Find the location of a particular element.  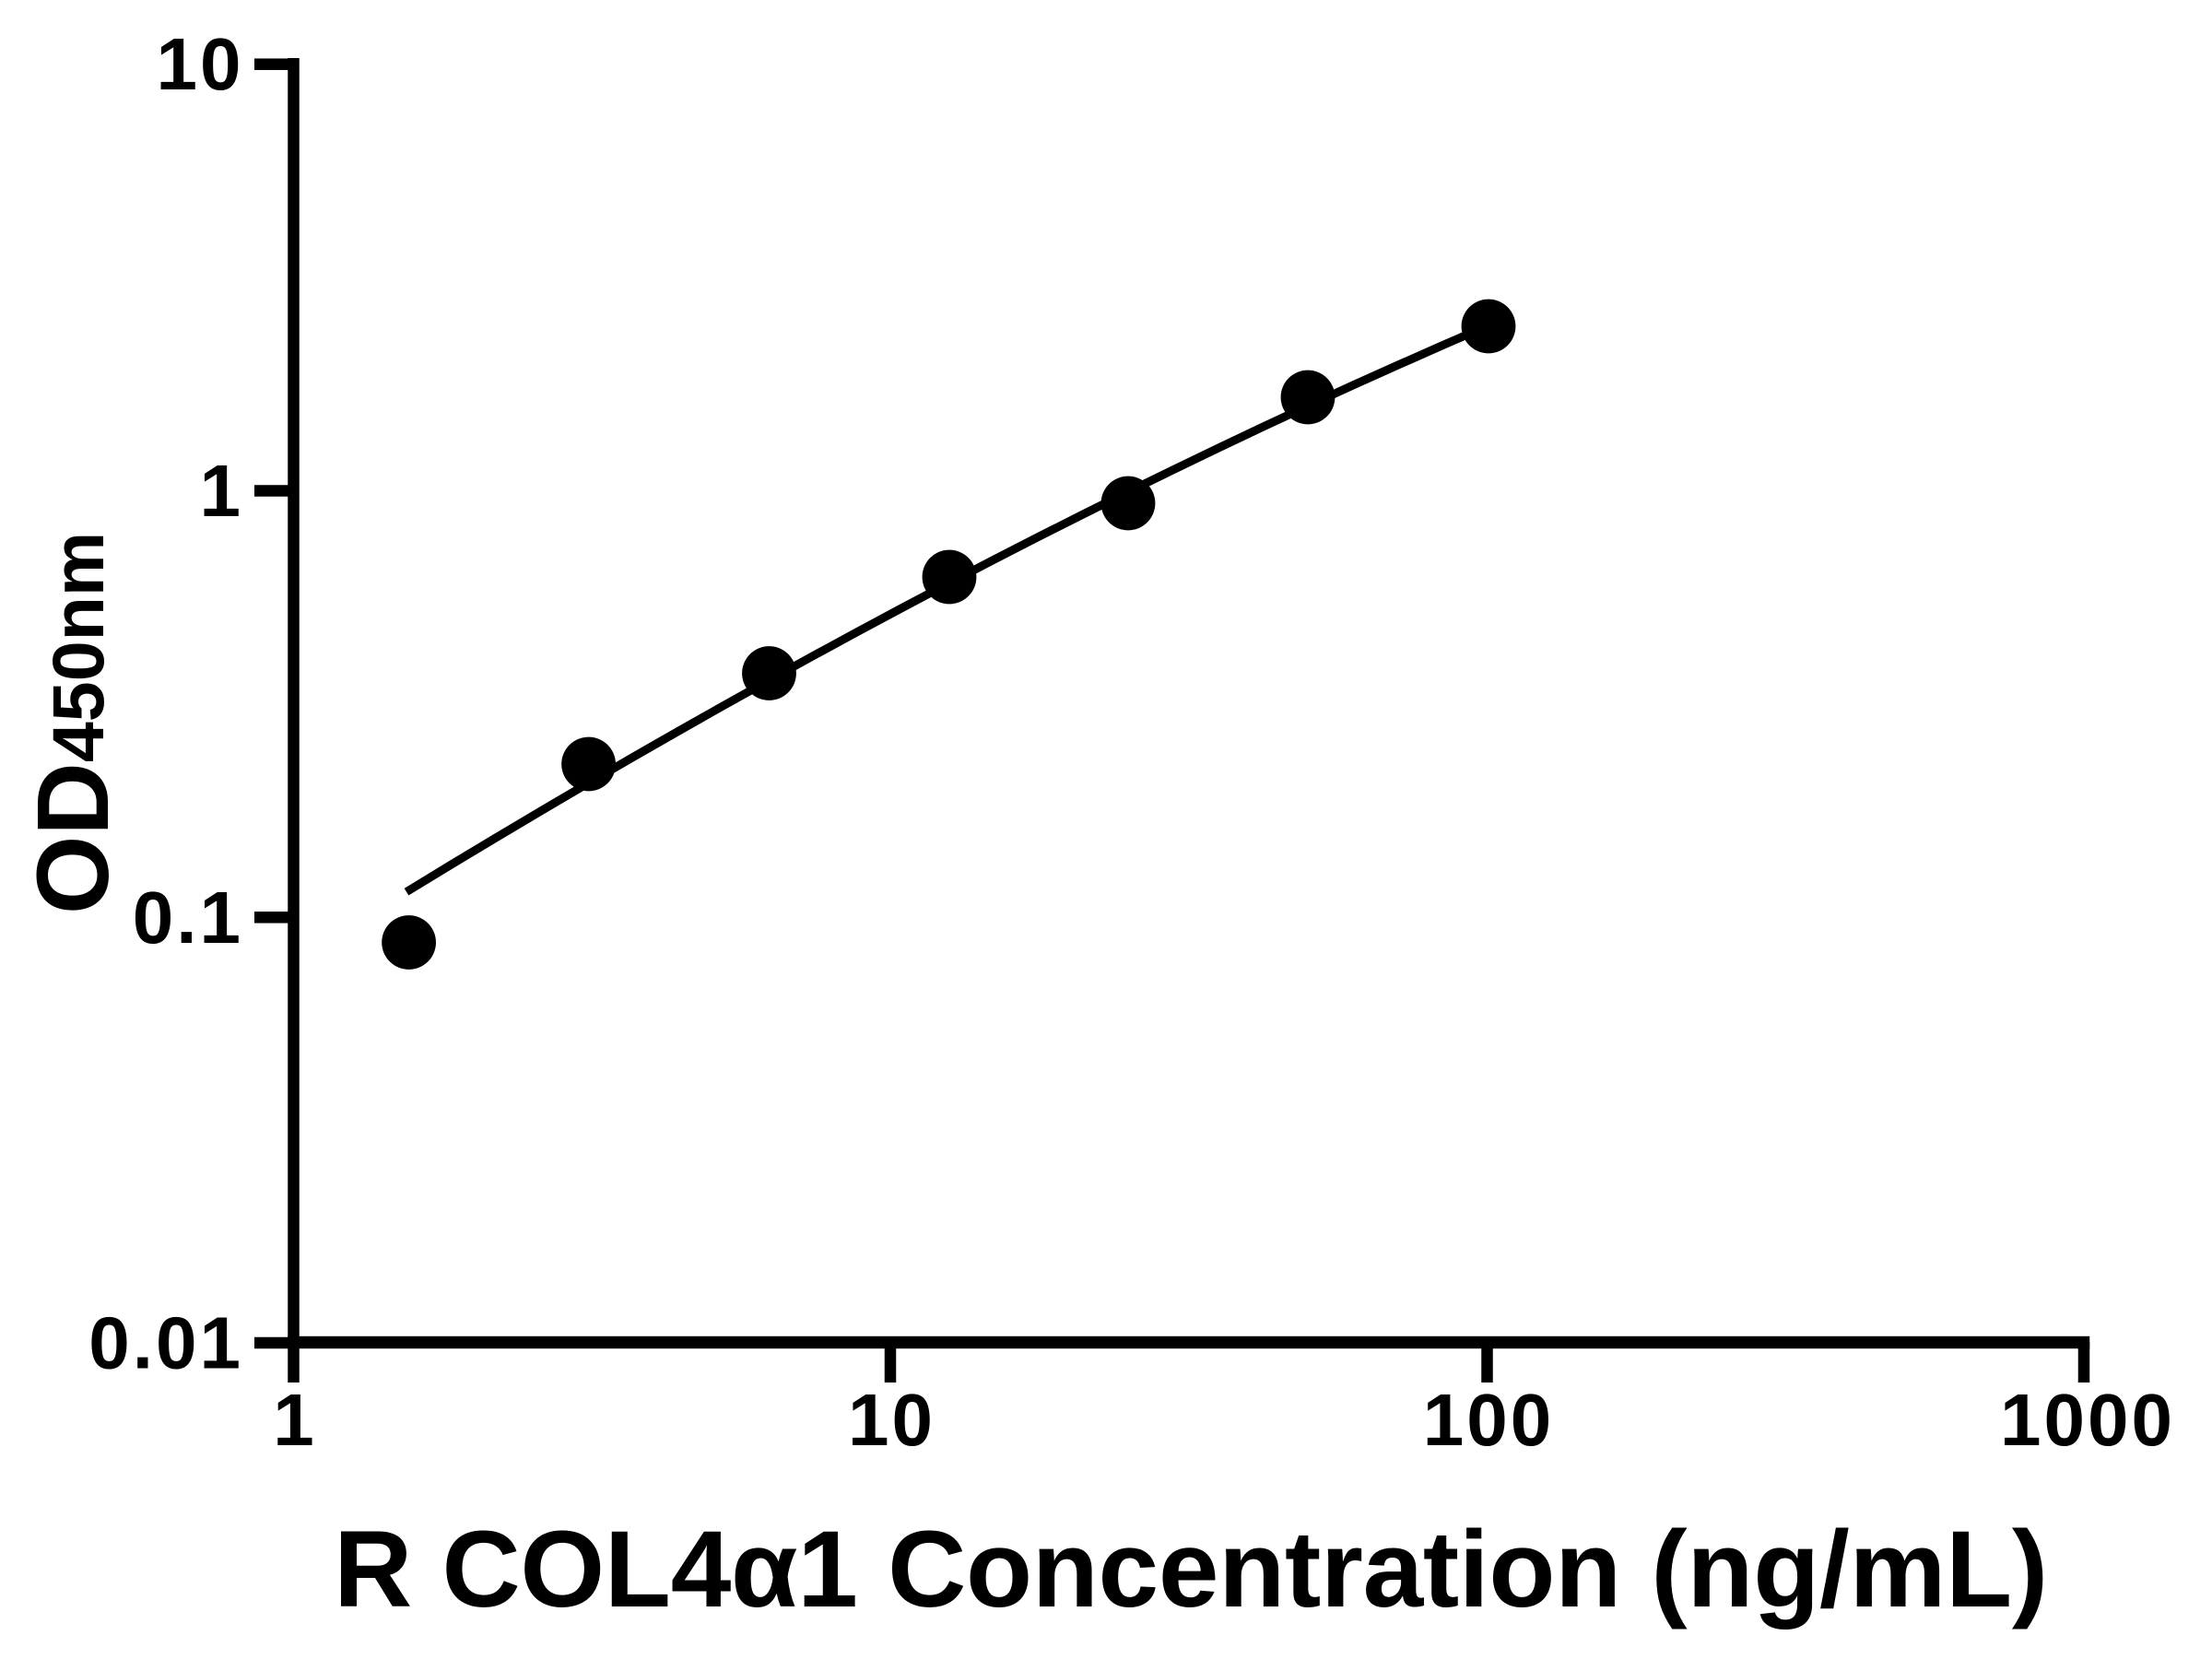

svg-text: 0.01 is located at coordinates (165, 1343).